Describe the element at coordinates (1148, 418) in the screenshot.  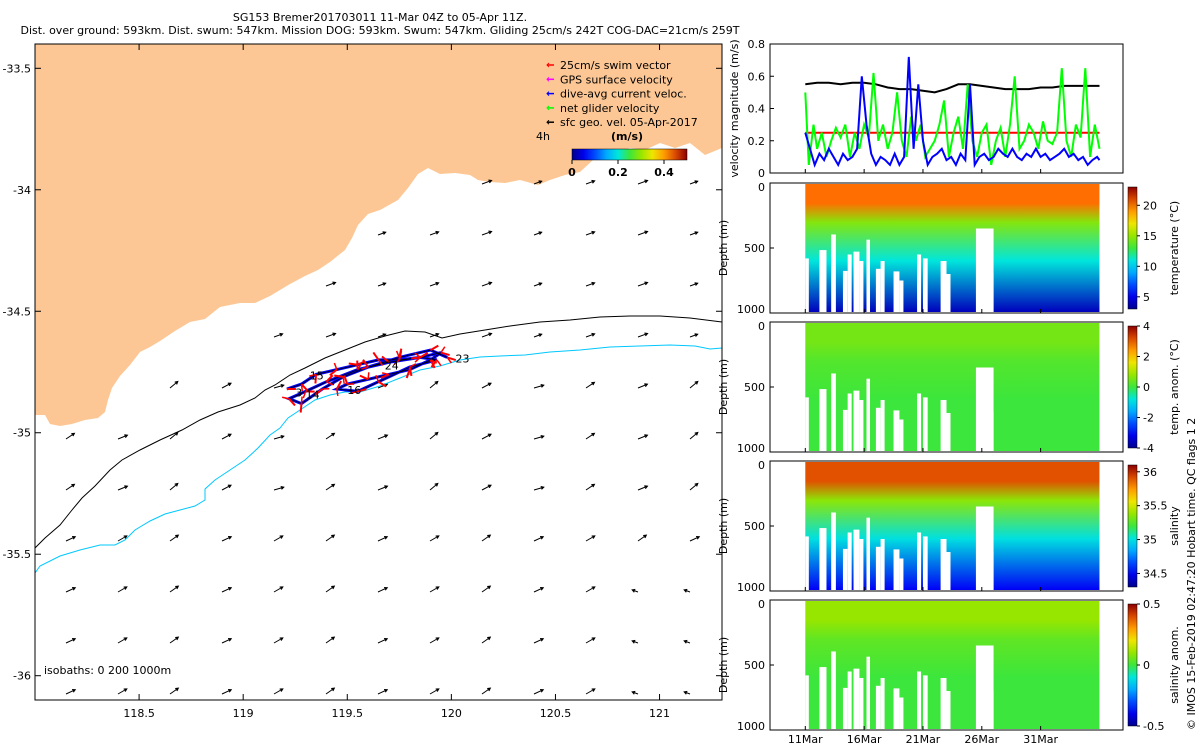
I see `colorbar-tick-label: -2` at that location.